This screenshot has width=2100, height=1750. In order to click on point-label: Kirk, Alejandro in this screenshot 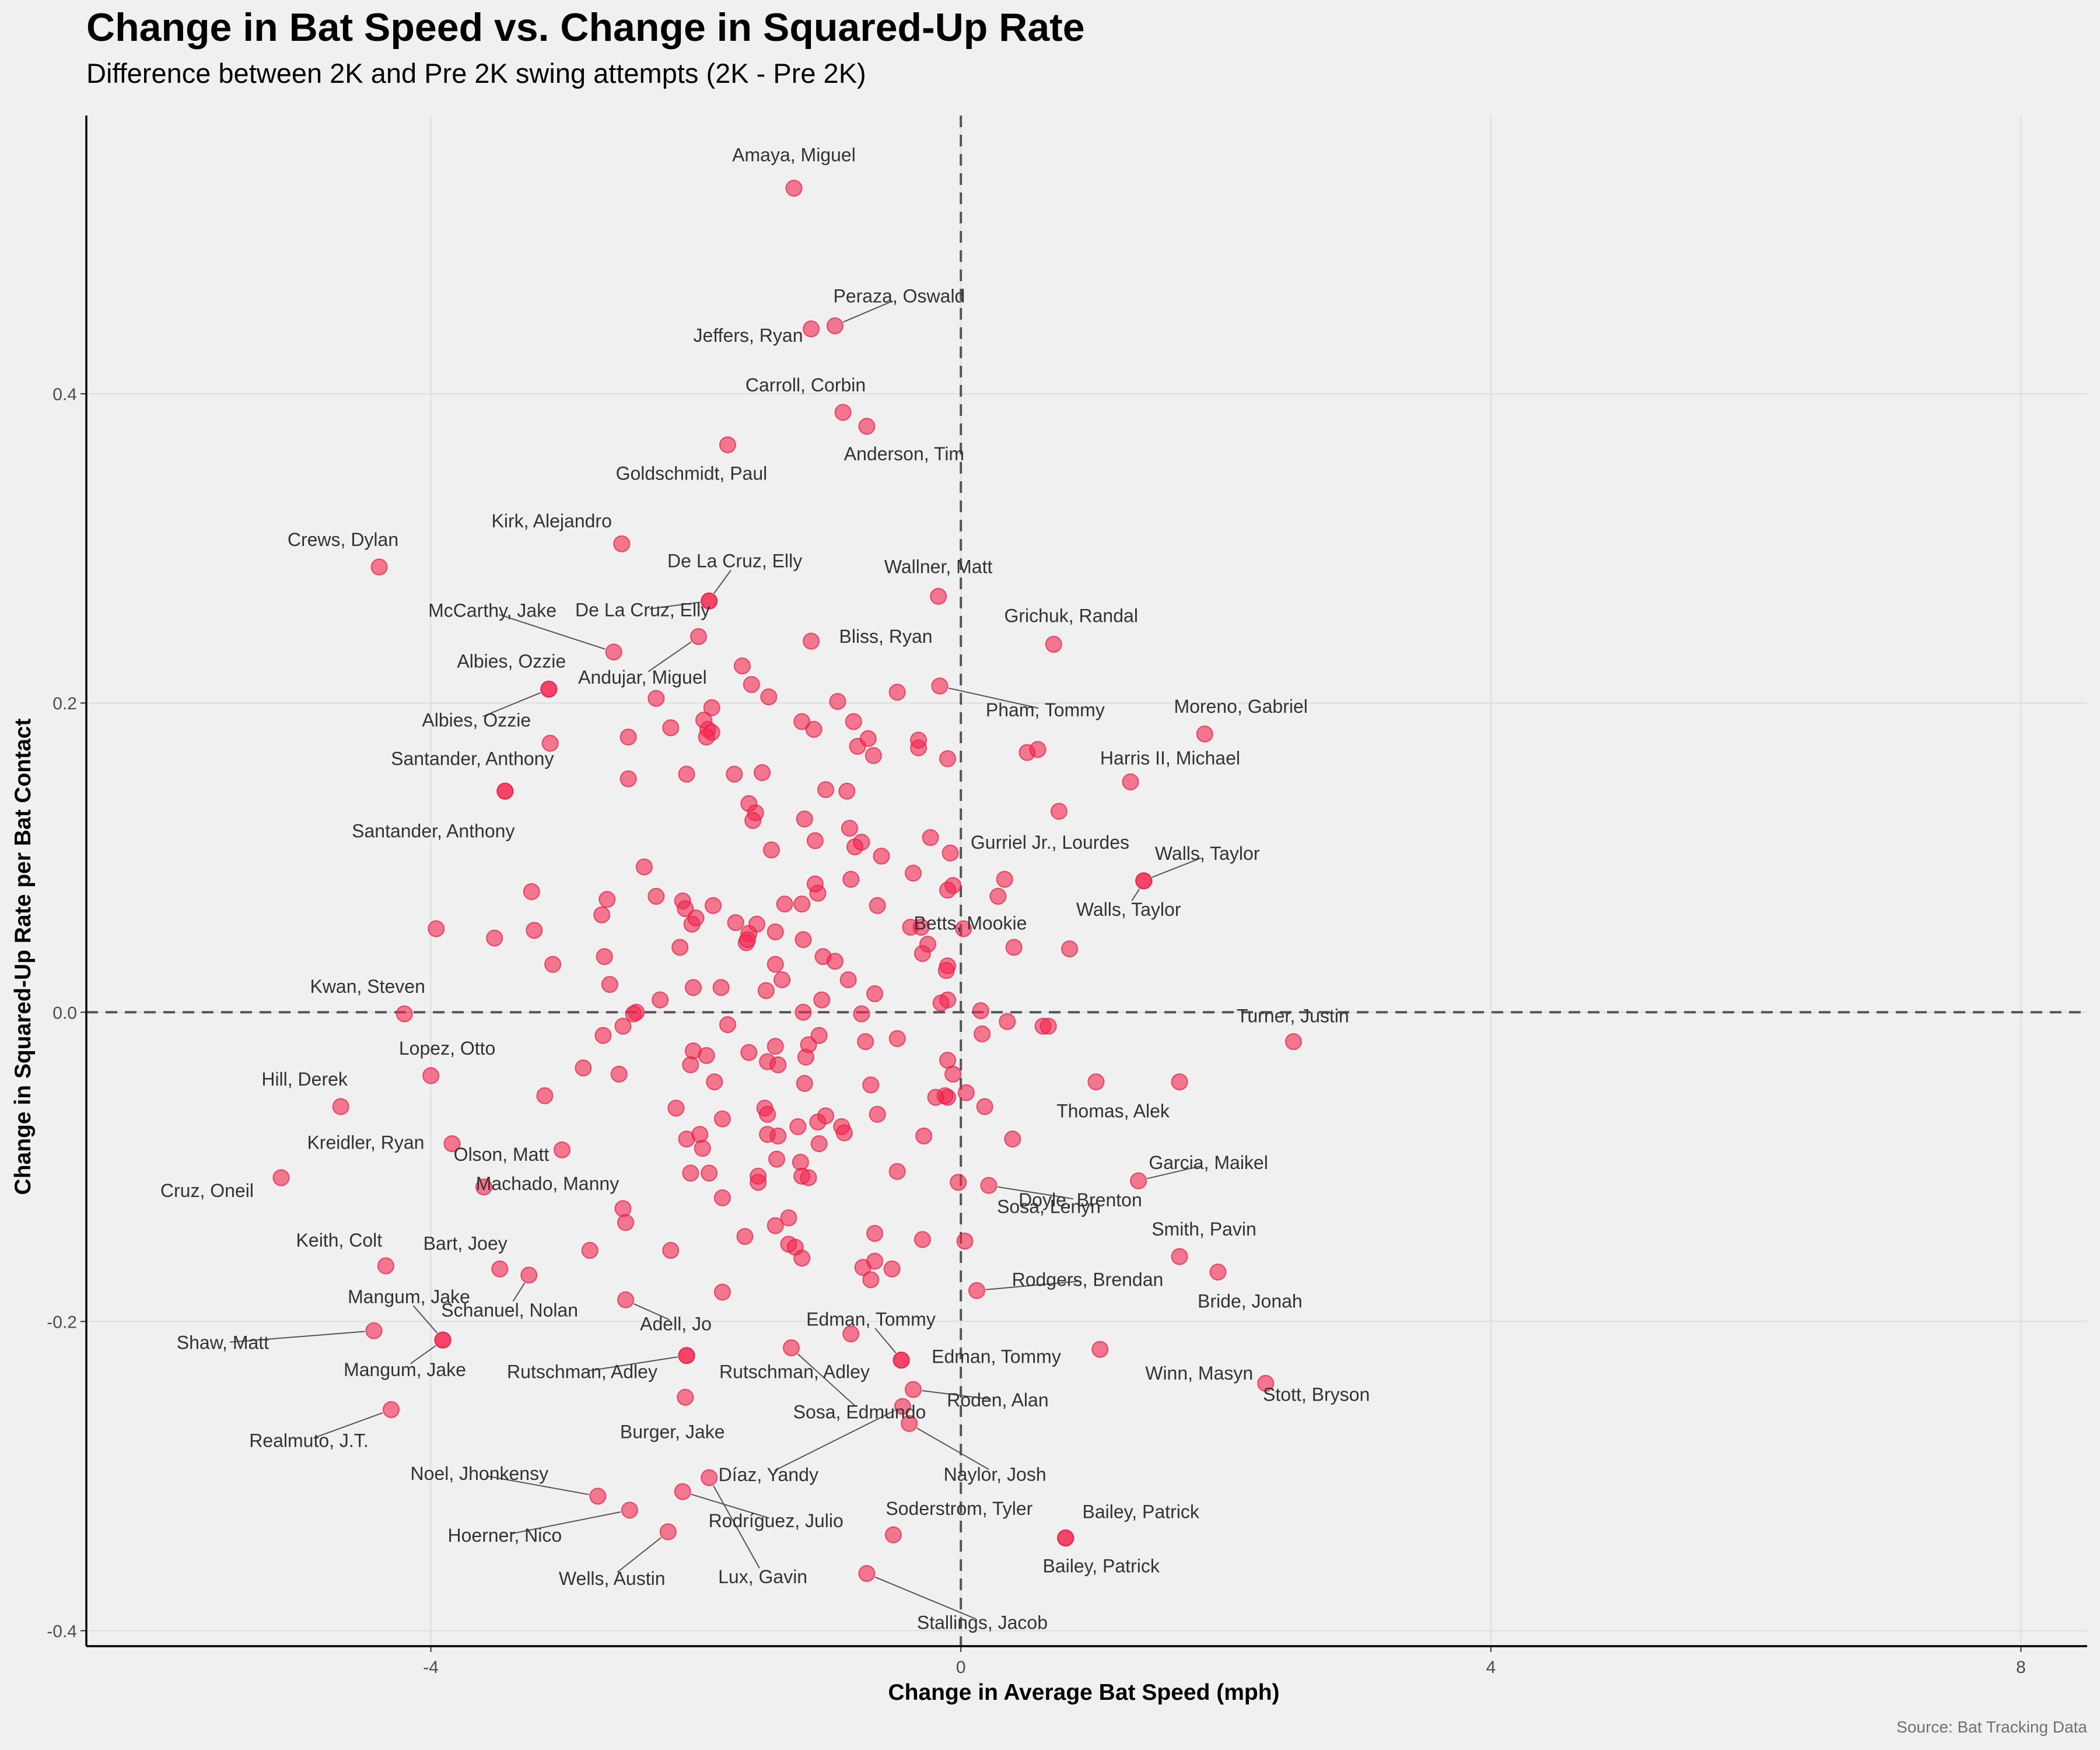, I will do `click(552, 520)`.